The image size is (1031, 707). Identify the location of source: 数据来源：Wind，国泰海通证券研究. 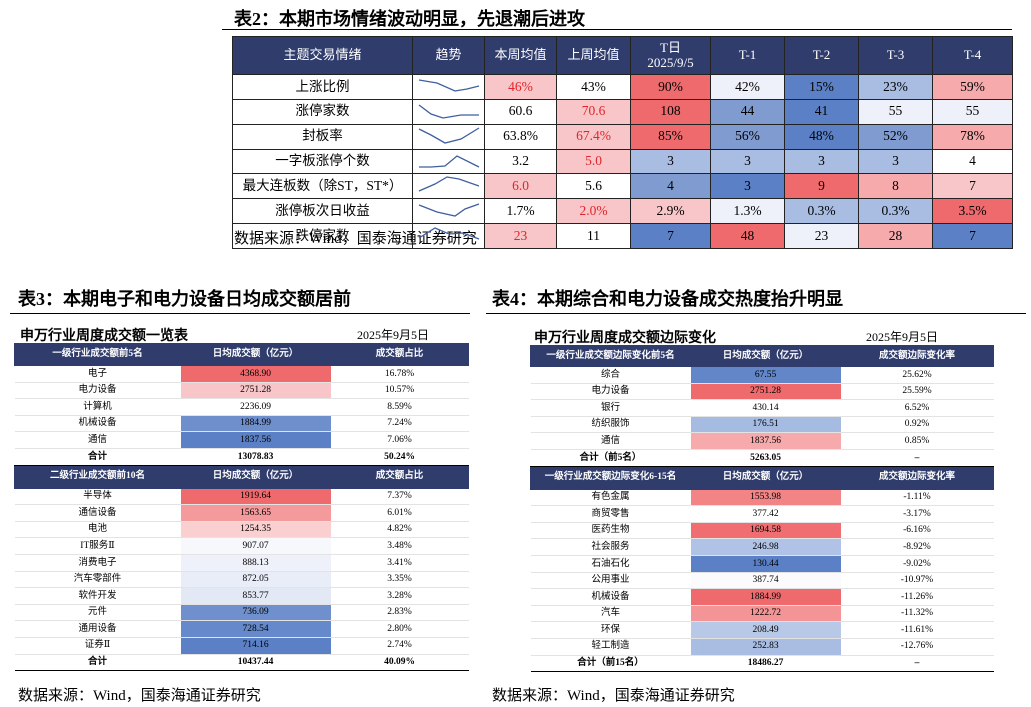
(139, 696).